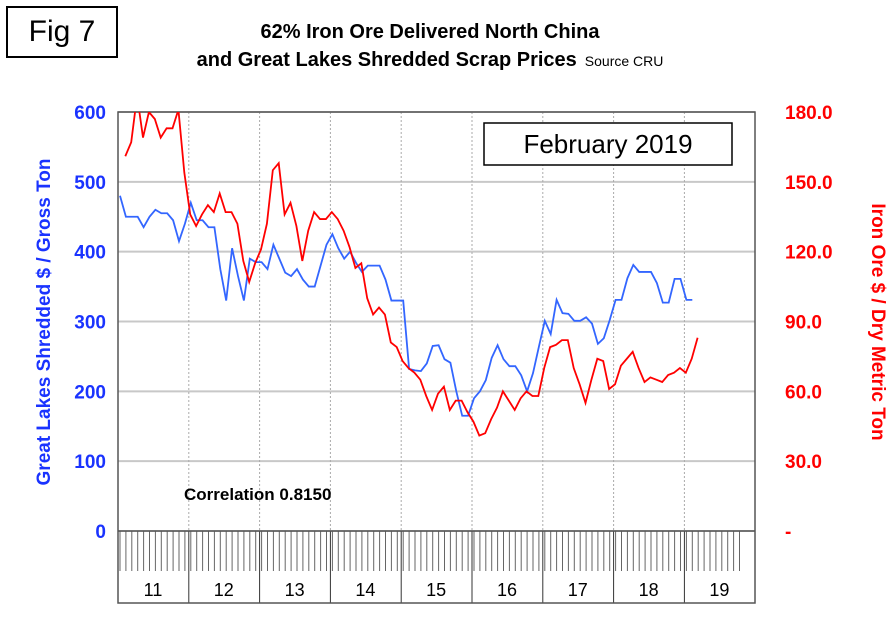 This screenshot has width=895, height=622. I want to click on x-tick-label: 14, so click(365, 590).